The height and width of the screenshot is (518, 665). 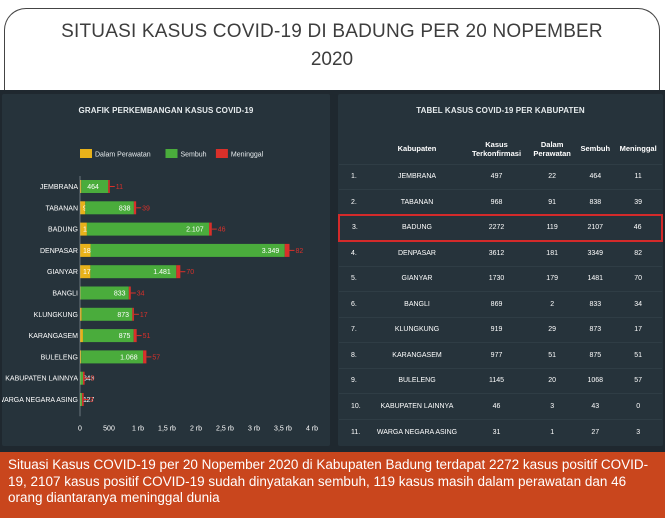 I want to click on bar-label-meninggal: 57, so click(x=156, y=357).